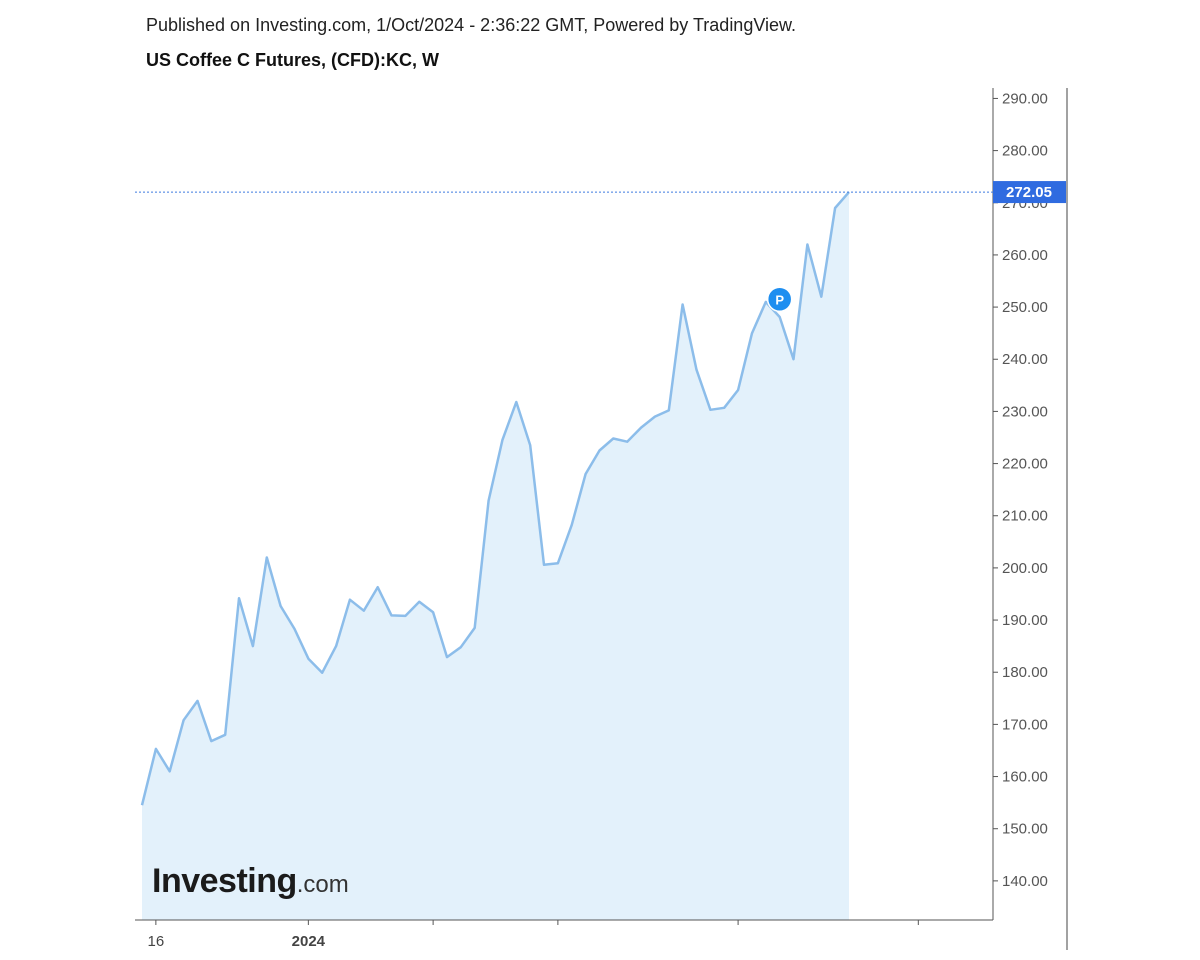 This screenshot has height=960, width=1200. I want to click on y-tick-label: 170.00, so click(1025, 724).